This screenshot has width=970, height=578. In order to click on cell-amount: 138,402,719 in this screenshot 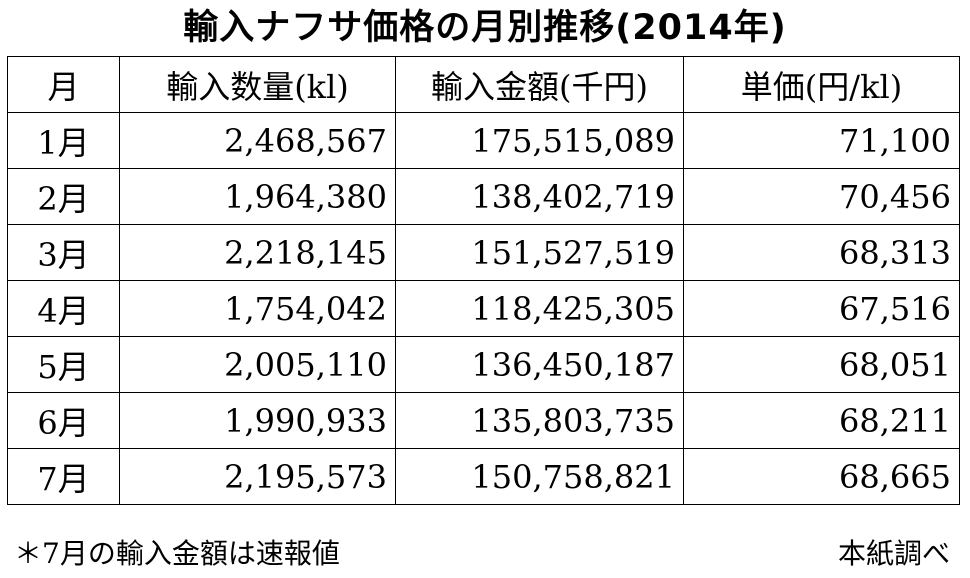, I will do `click(539, 196)`.